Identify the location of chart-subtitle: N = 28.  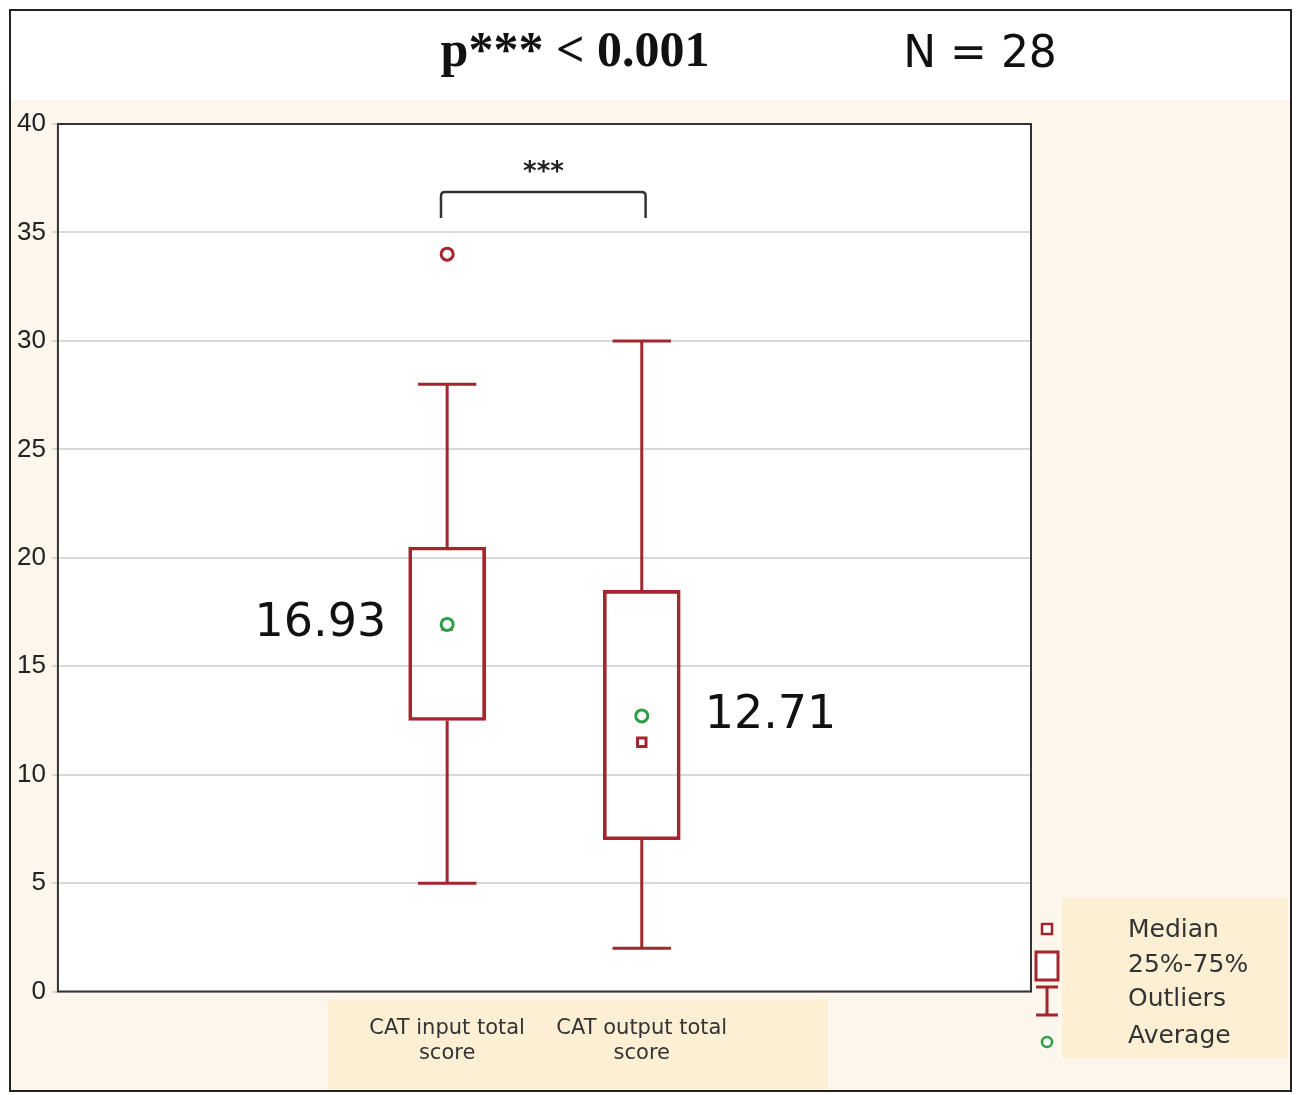
(980, 51).